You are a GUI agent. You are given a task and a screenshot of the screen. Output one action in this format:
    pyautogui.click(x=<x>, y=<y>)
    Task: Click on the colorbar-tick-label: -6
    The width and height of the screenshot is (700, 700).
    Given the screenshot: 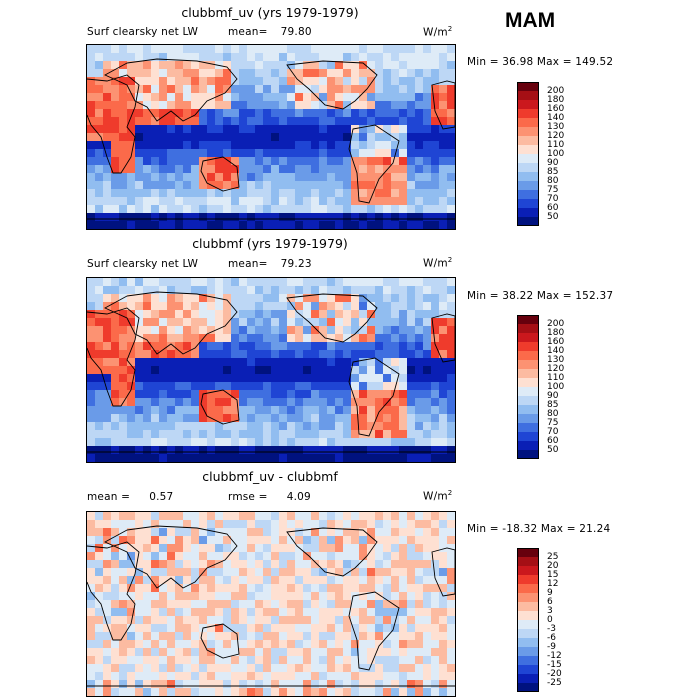 What is the action you would take?
    pyautogui.click(x=551, y=637)
    